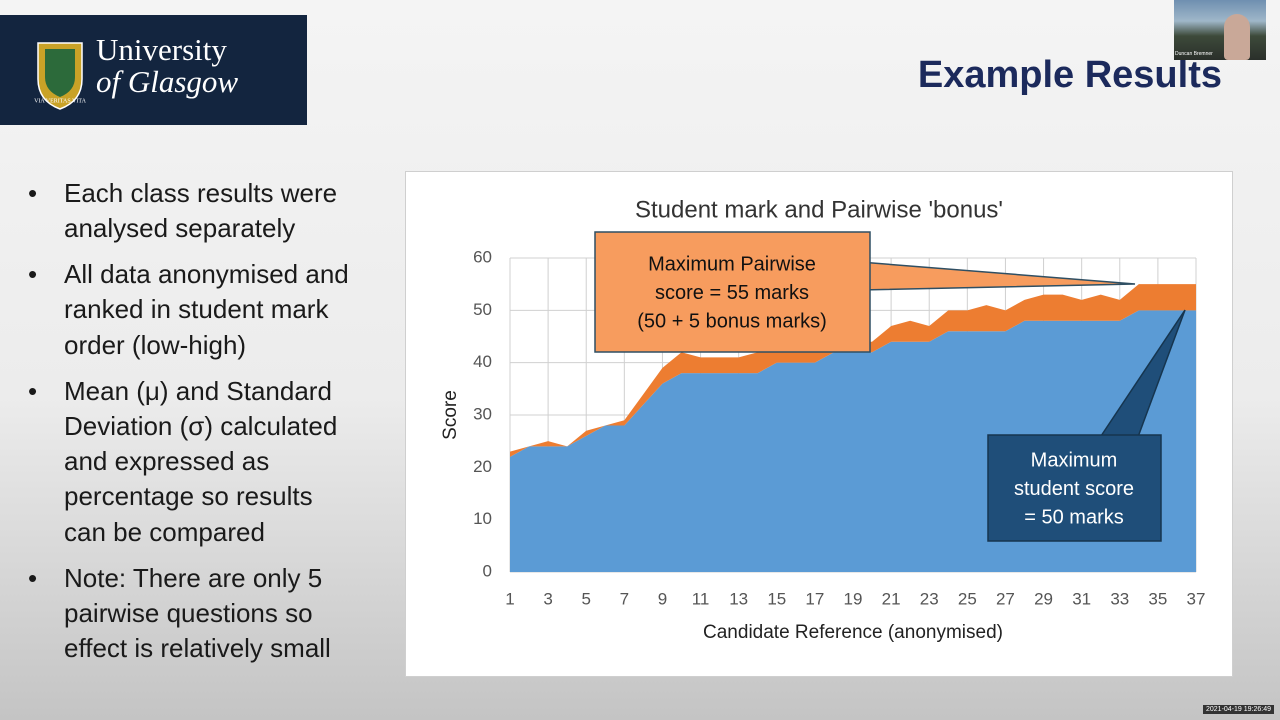 The height and width of the screenshot is (720, 1280). Describe the element at coordinates (732, 264) in the screenshot. I see `callout-text: Maximum Pairwise` at that location.